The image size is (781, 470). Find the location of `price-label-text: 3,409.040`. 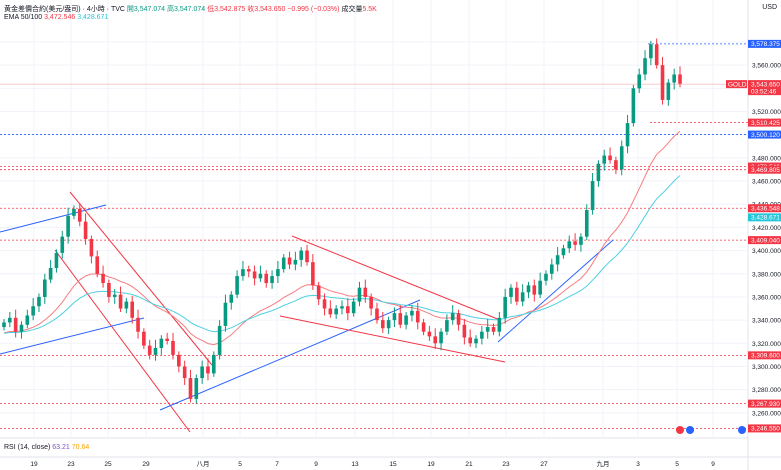

price-label-text: 3,409.040 is located at coordinates (765, 240).